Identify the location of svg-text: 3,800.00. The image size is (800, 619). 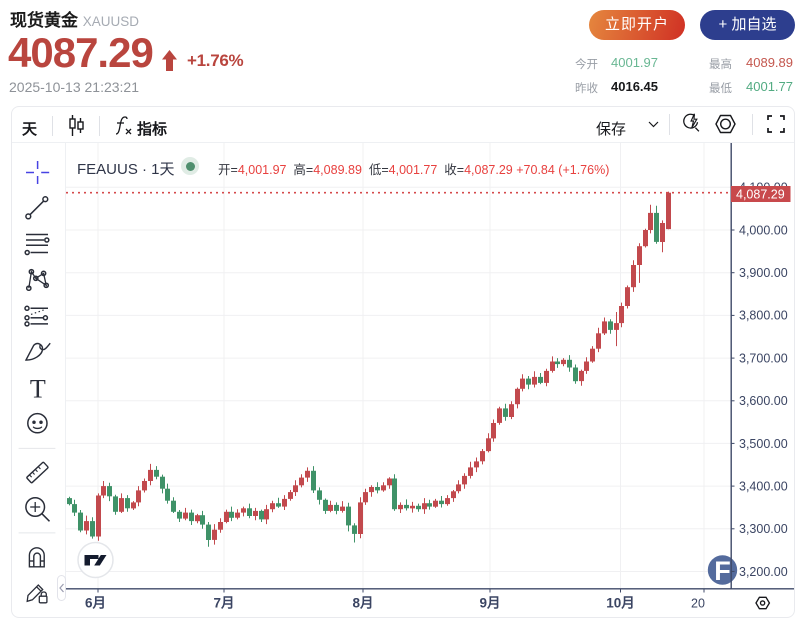
(763, 316).